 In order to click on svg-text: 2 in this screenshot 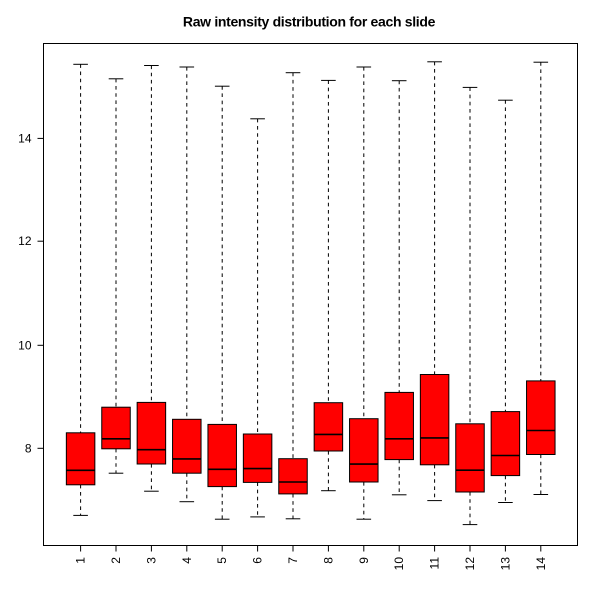, I will do `click(116, 560)`.